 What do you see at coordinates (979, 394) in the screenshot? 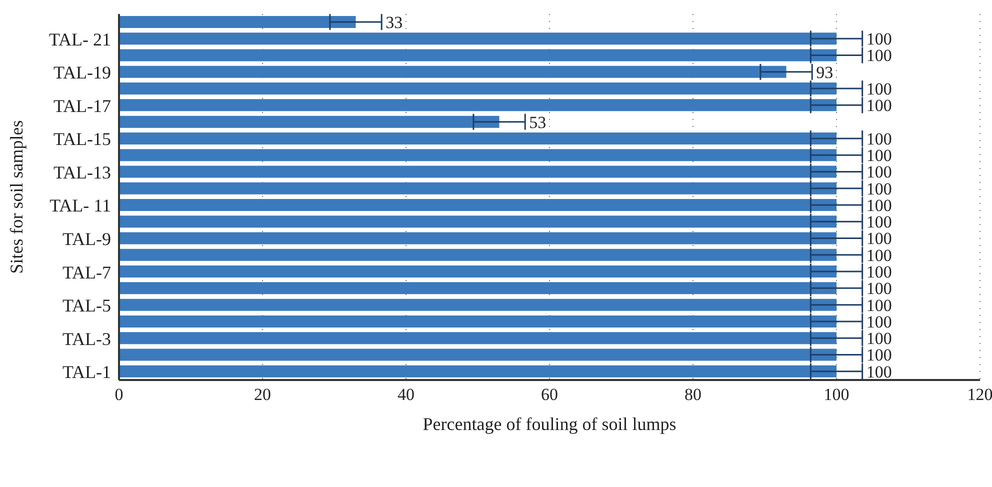
I see `x-tick-label: 120` at bounding box center [979, 394].